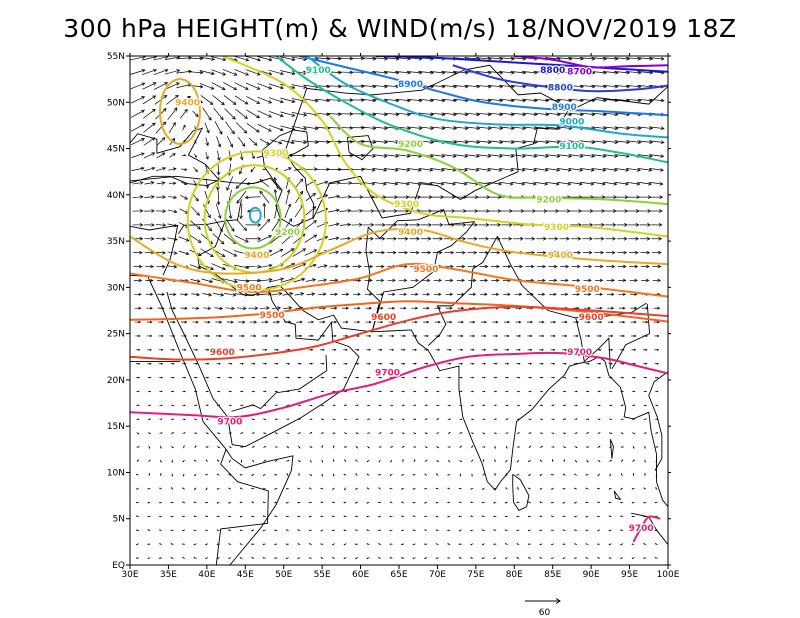 The width and height of the screenshot is (800, 618). What do you see at coordinates (116, 196) in the screenshot?
I see `lat-tick-label: 40N` at bounding box center [116, 196].